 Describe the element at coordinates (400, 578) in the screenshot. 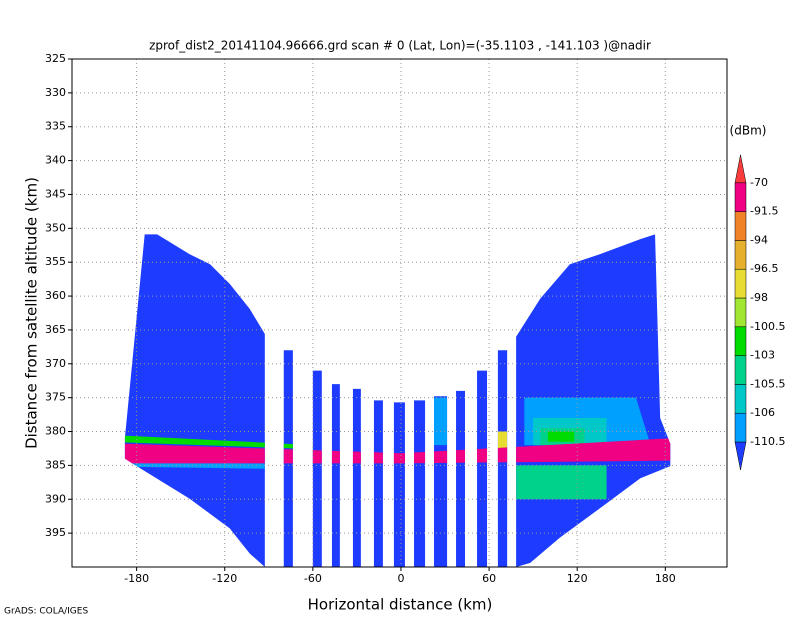

I see `x-tick-label: 0` at that location.